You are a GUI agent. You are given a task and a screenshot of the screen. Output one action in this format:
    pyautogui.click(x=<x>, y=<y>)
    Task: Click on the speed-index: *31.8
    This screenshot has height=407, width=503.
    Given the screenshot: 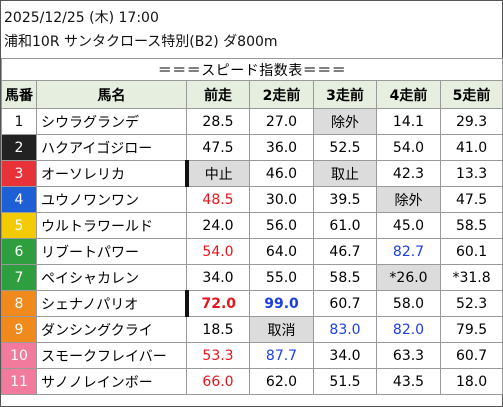 What is the action you would take?
    pyautogui.click(x=471, y=277)
    